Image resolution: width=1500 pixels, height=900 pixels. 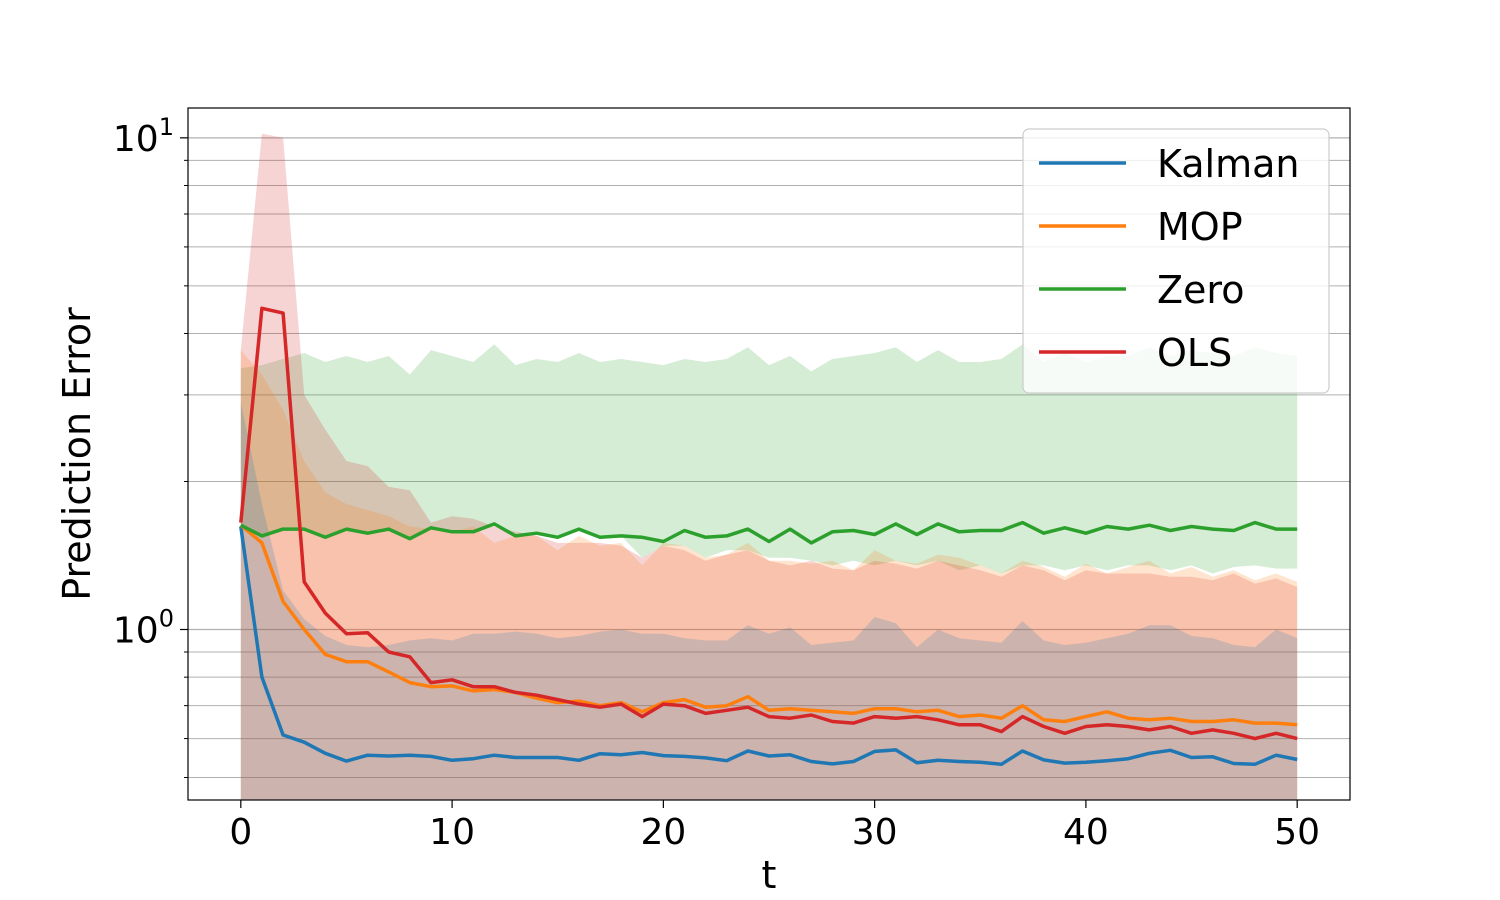 I want to click on y-axis-ticks: 10⁰ 10¹, so click(x=150, y=446).